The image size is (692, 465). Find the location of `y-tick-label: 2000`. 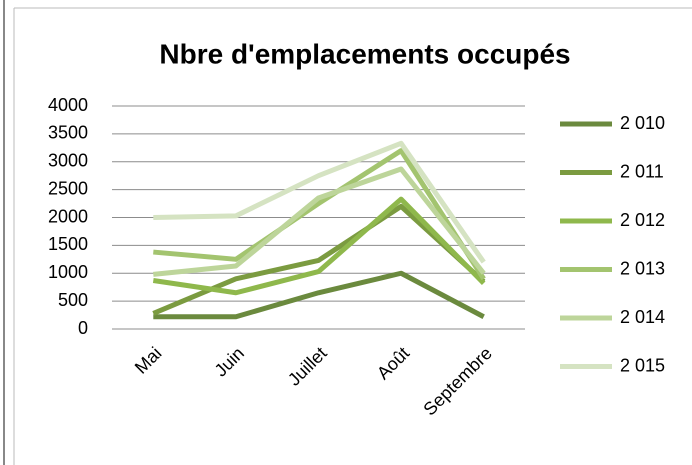

y-tick-label: 2000 is located at coordinates (68, 216).